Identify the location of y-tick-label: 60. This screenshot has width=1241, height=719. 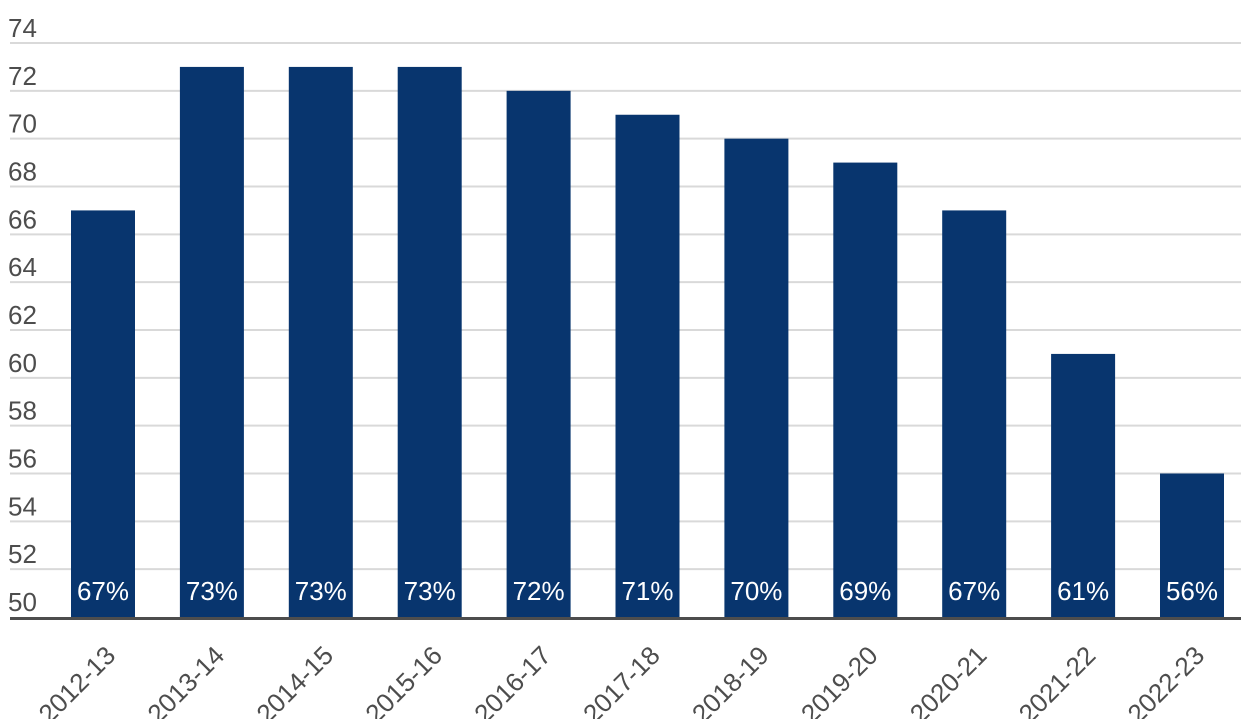
(22, 363).